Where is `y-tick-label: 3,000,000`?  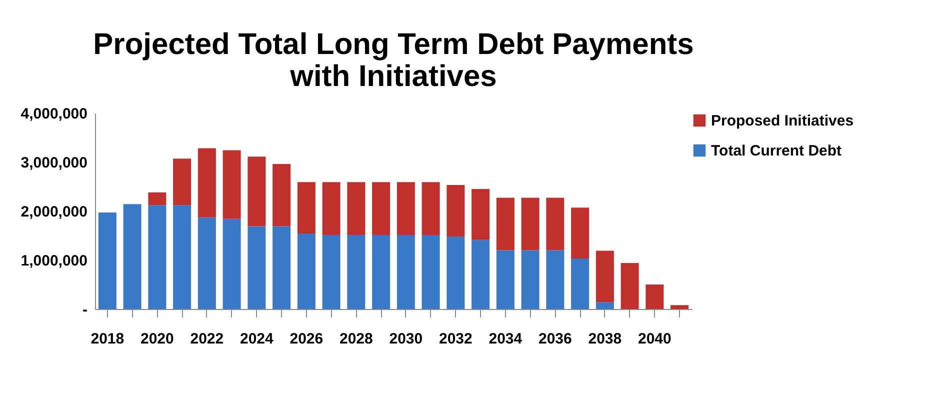
y-tick-label: 3,000,000 is located at coordinates (54, 163).